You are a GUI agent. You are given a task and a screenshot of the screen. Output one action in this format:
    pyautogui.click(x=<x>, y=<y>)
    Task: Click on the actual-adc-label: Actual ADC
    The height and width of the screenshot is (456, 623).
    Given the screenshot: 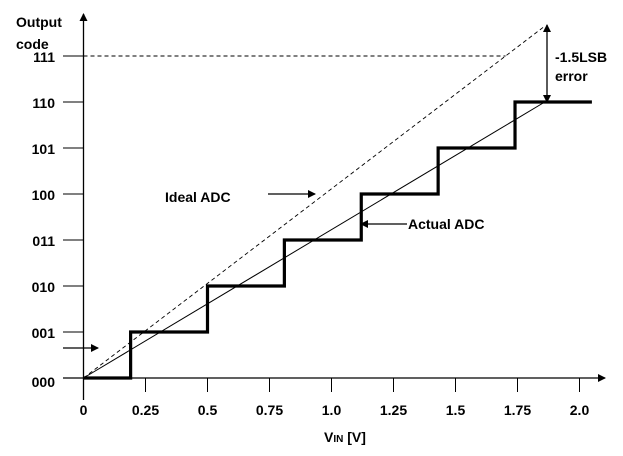 What is the action you would take?
    pyautogui.click(x=446, y=224)
    